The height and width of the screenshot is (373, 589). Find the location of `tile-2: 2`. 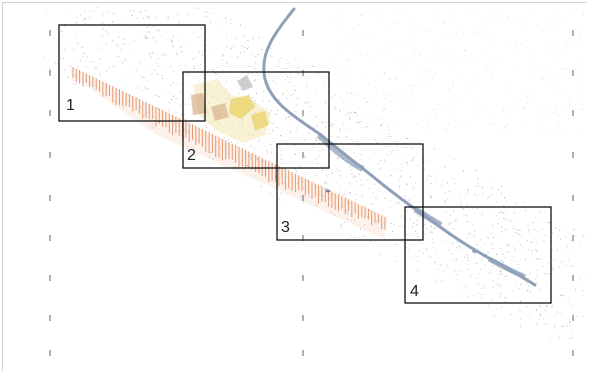

tile-2: 2 is located at coordinates (256, 120).